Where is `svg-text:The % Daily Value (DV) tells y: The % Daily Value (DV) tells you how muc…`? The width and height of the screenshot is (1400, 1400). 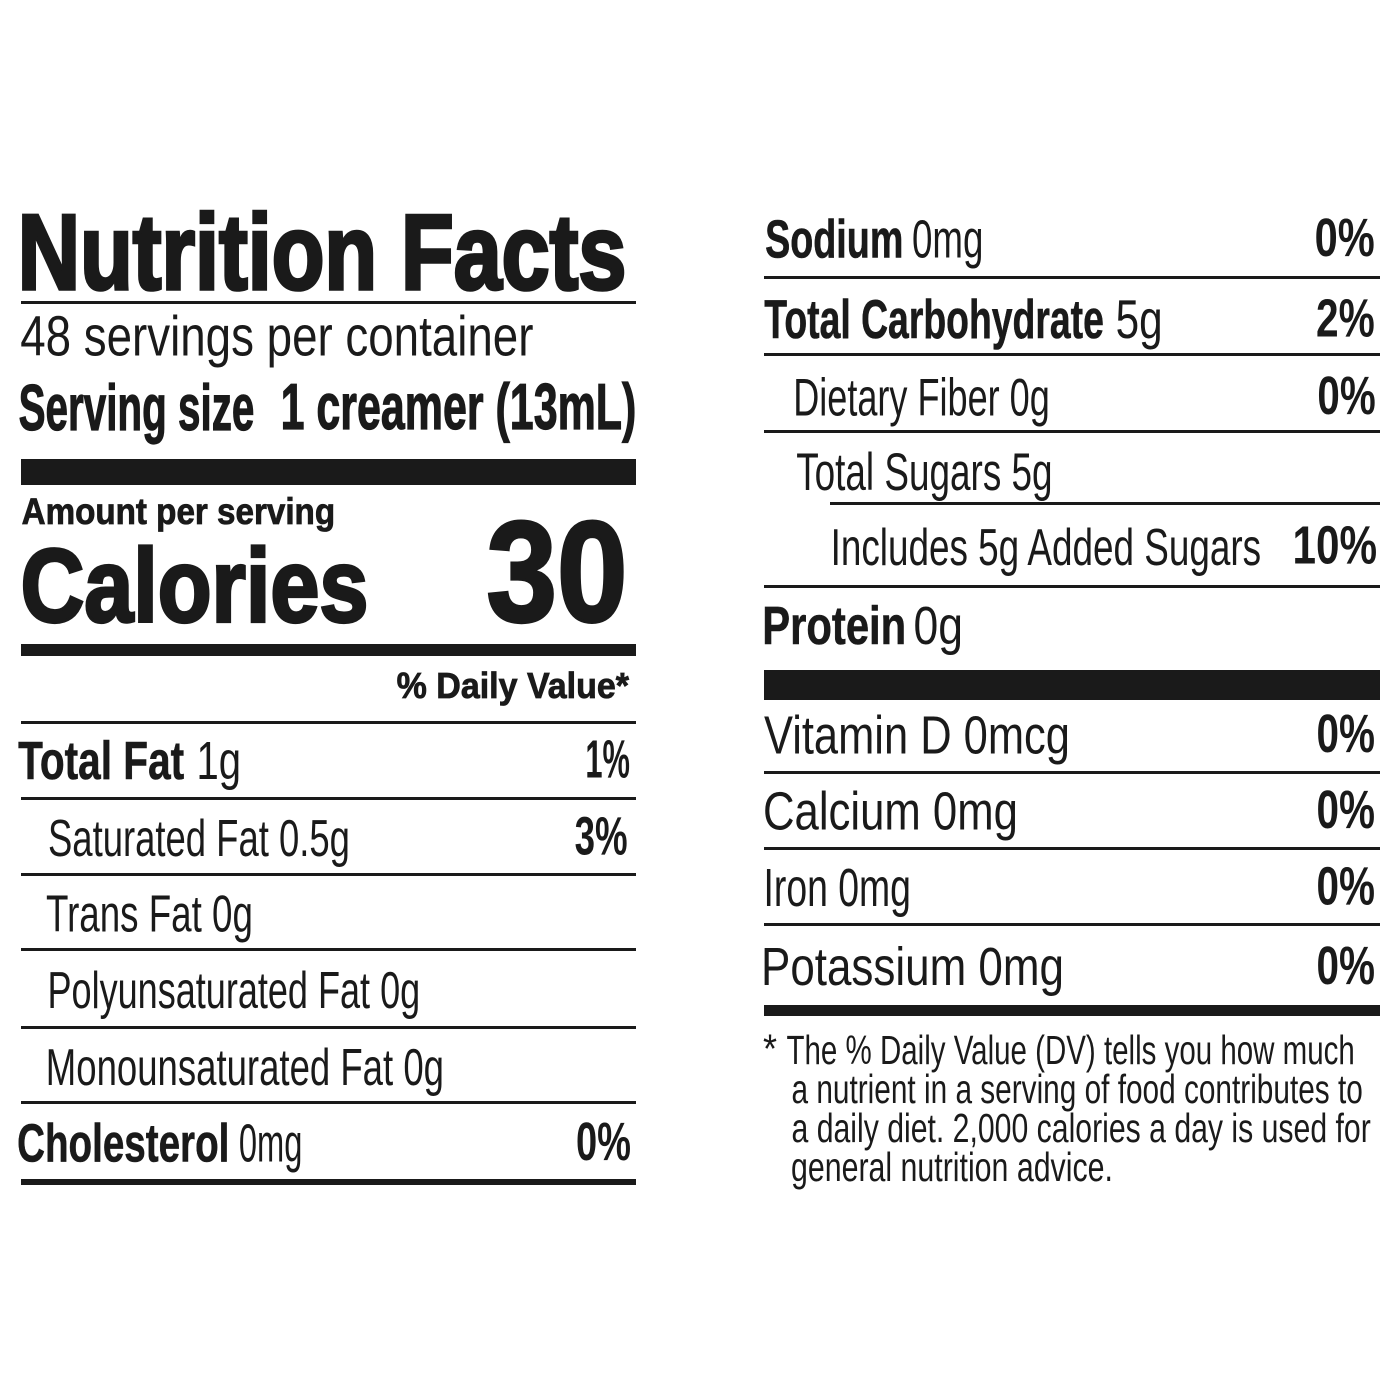 svg-text:The % Daily Value (DV) tells y: The % Daily Value (DV) tells you how muc… is located at coordinates (1071, 1050).